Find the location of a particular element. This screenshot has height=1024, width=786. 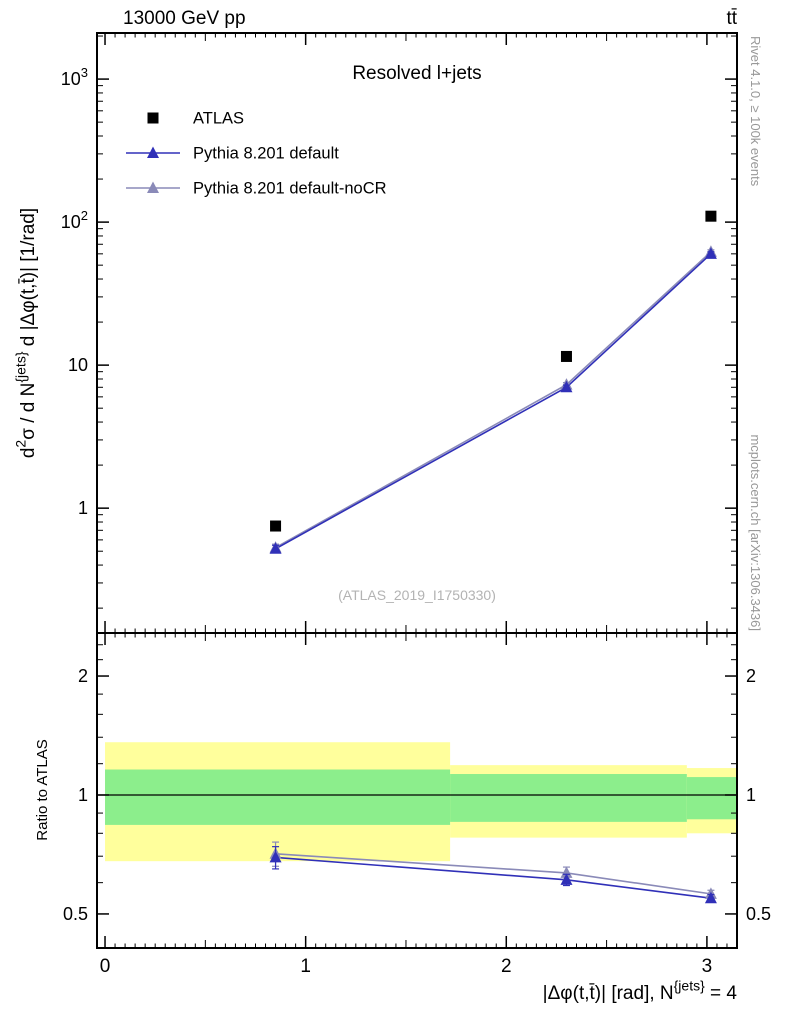

y-tick-label: 10³ is located at coordinates (74, 77).